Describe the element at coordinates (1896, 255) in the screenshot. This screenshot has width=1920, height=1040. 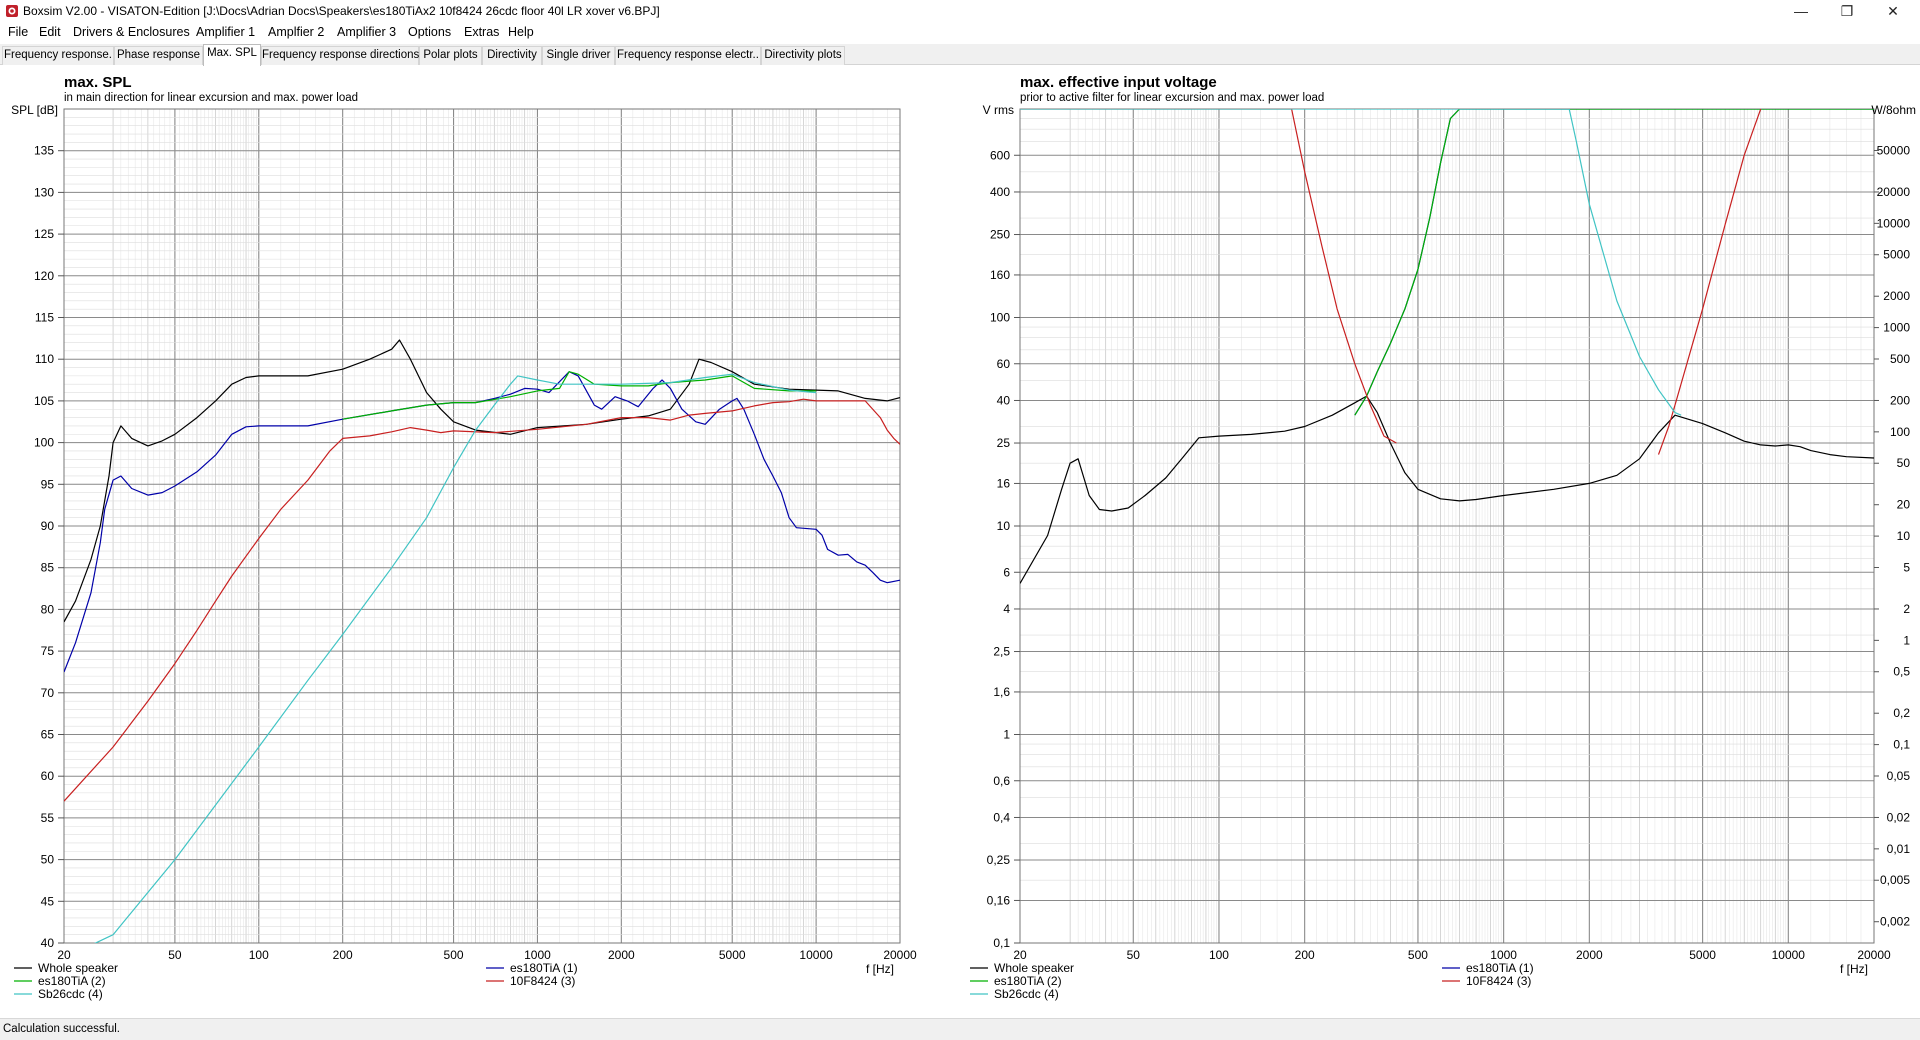
I see `y-right-tick-label: 5000` at that location.